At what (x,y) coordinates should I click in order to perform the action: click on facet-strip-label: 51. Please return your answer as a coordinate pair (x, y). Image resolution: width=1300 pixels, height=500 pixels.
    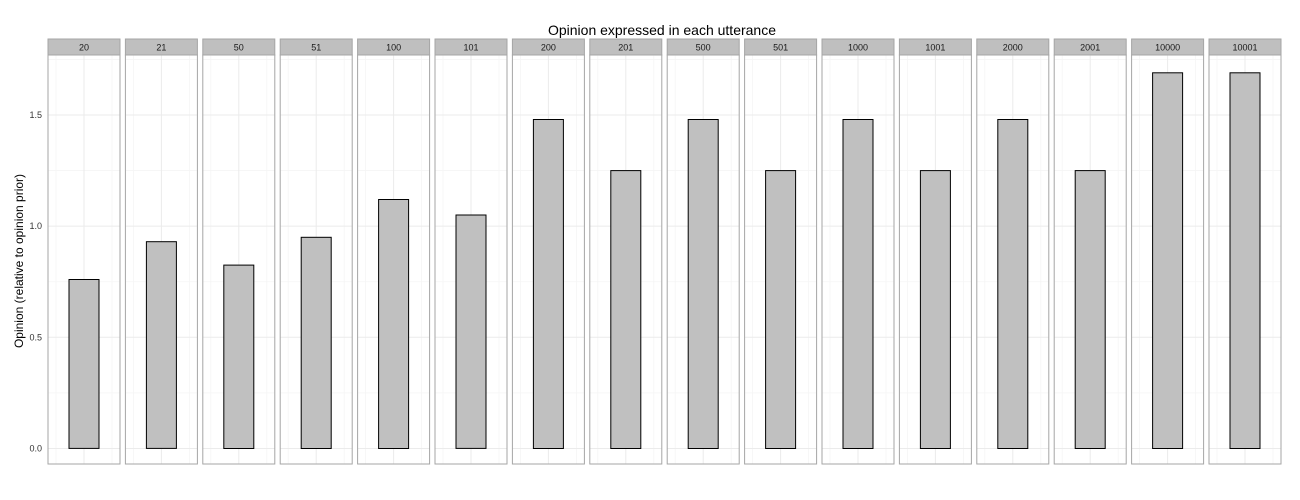
    Looking at the image, I should click on (316, 48).